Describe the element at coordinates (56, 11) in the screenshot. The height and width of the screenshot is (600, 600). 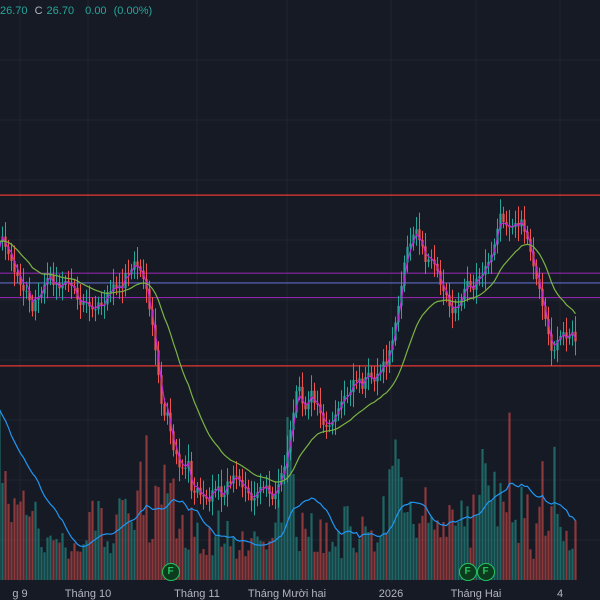
I see `close-item: C 26.70` at that location.